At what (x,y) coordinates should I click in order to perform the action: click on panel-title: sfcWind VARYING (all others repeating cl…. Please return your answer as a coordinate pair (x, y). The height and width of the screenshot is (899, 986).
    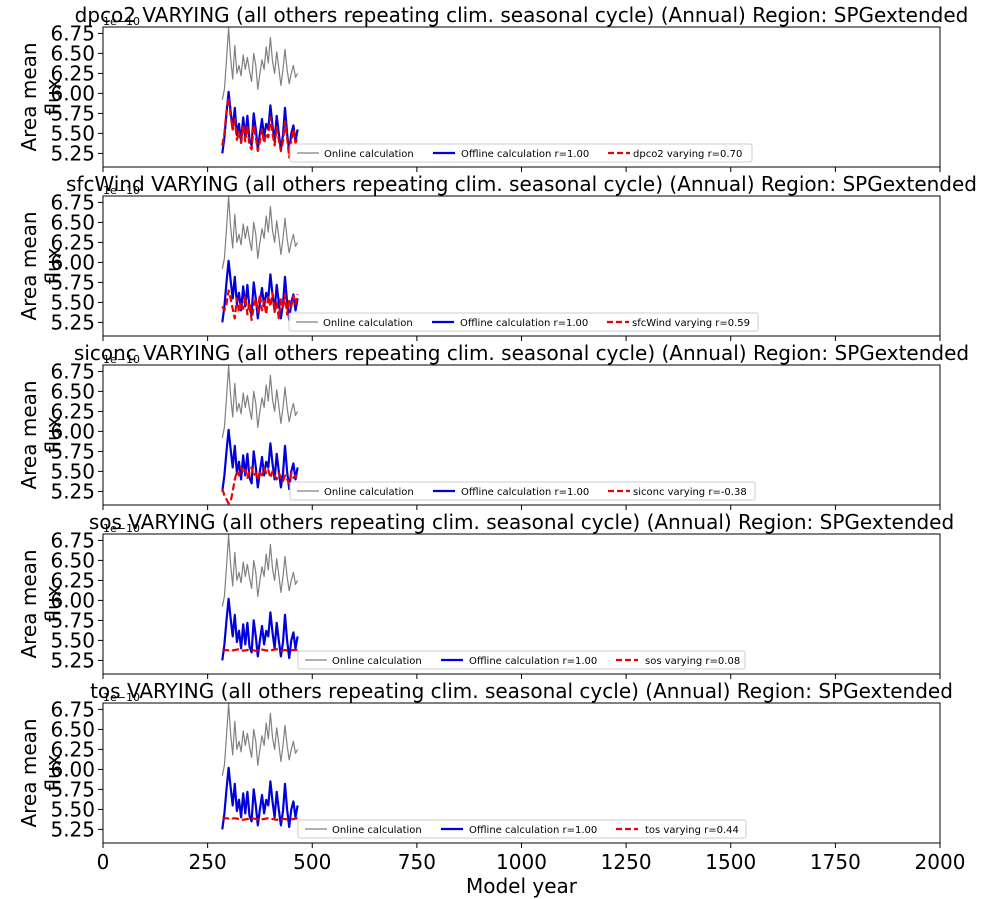
    Looking at the image, I should click on (521, 184).